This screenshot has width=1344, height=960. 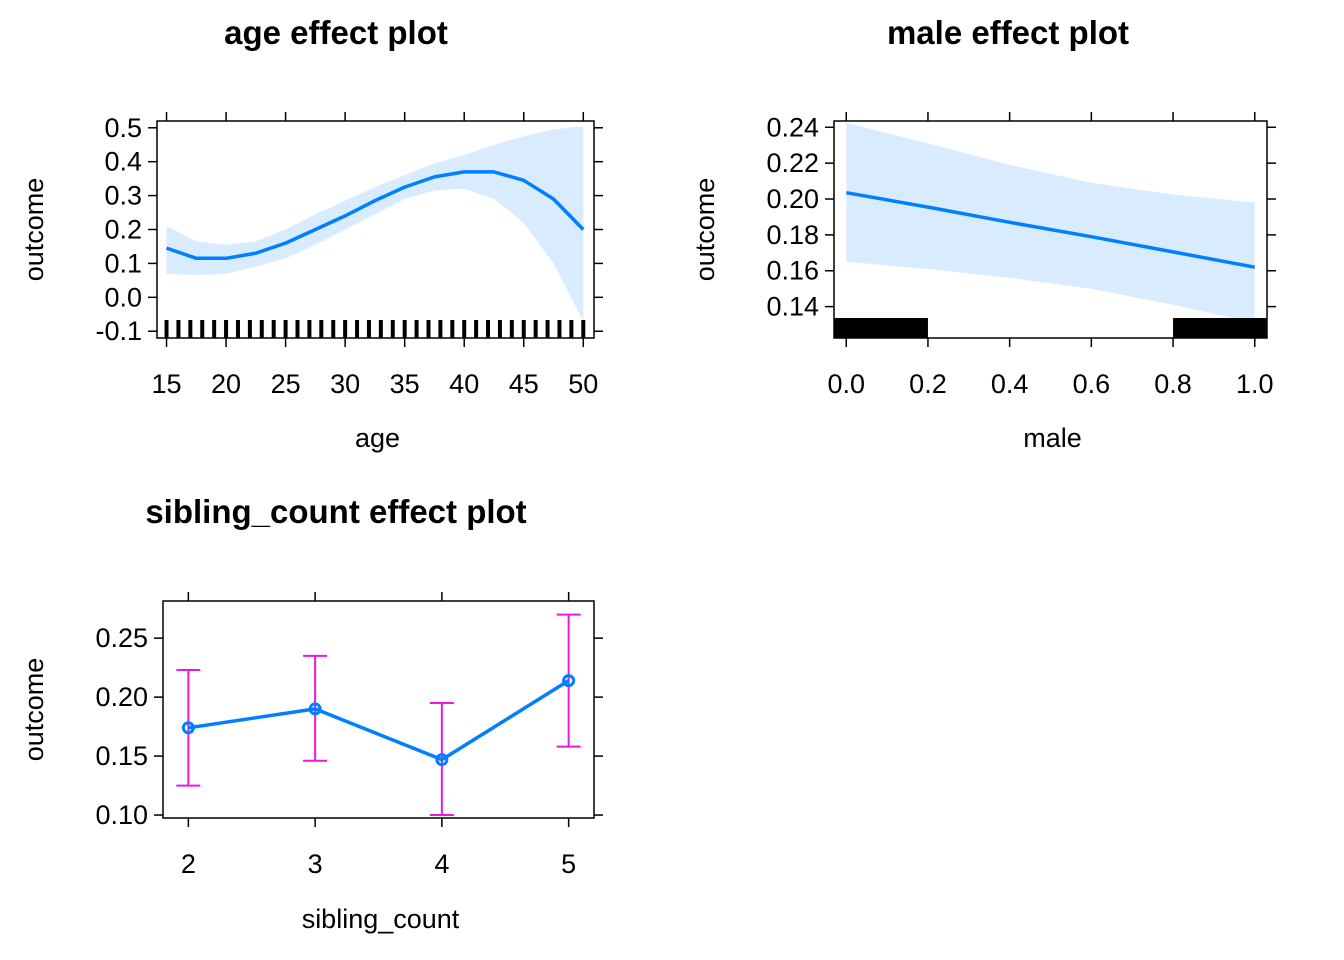 I want to click on x-tick-label: 40, so click(x=464, y=384).